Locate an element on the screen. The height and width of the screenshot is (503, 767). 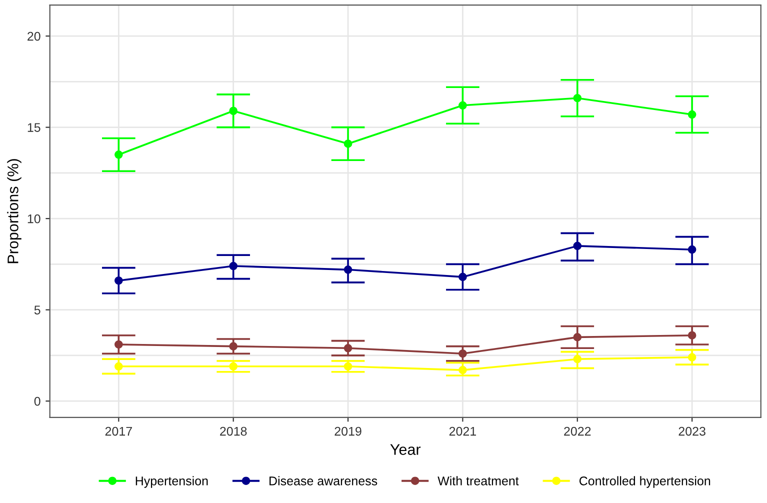
legend-label: Controlled hypertension is located at coordinates (644, 482).